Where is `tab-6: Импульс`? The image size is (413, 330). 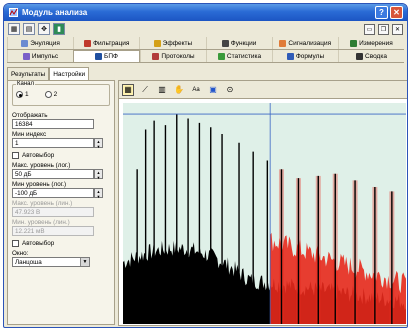 tab-6: Импульс is located at coordinates (40, 56).